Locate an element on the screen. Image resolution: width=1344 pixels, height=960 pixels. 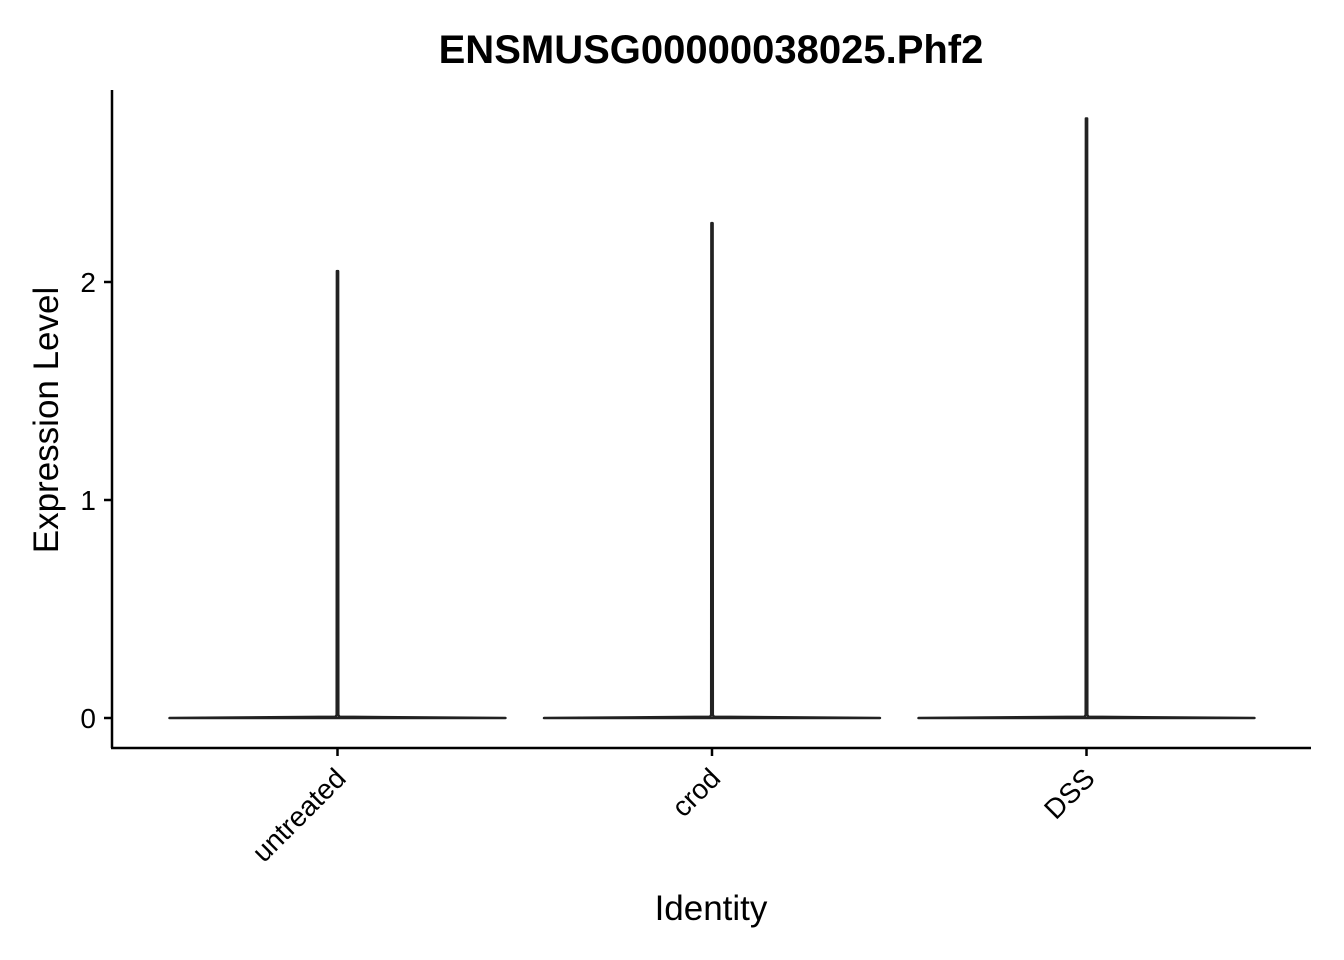
y-tick-label: 0 is located at coordinates (88, 718).